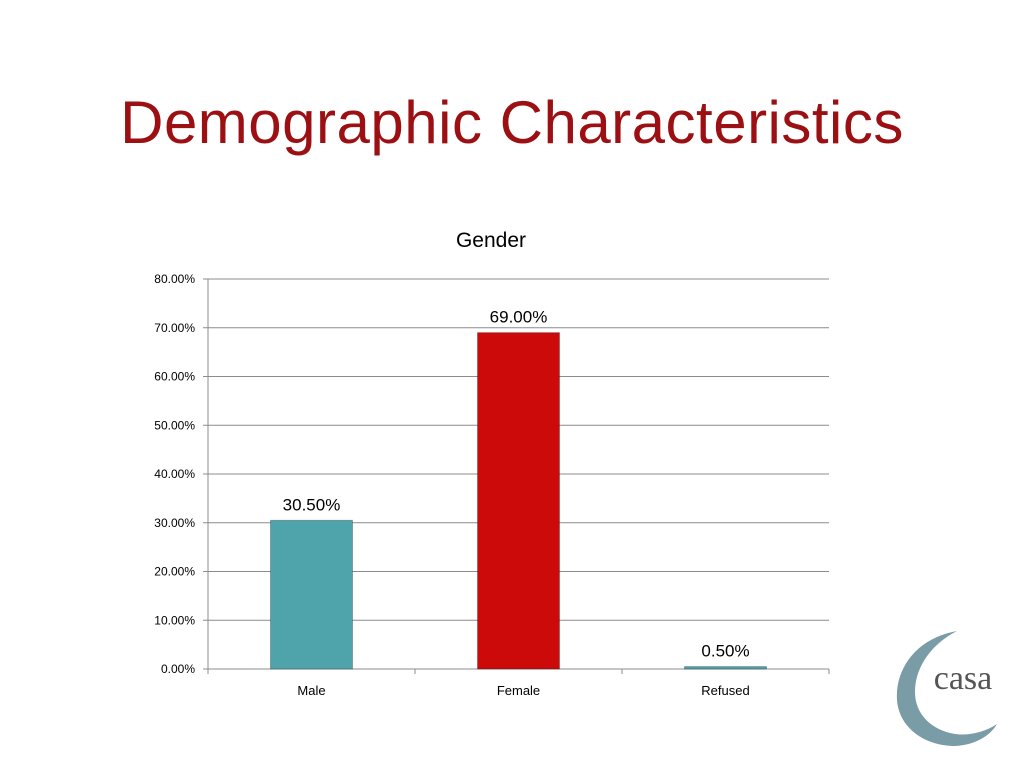  I want to click on y-tick-label: 60.00%, so click(174, 377).